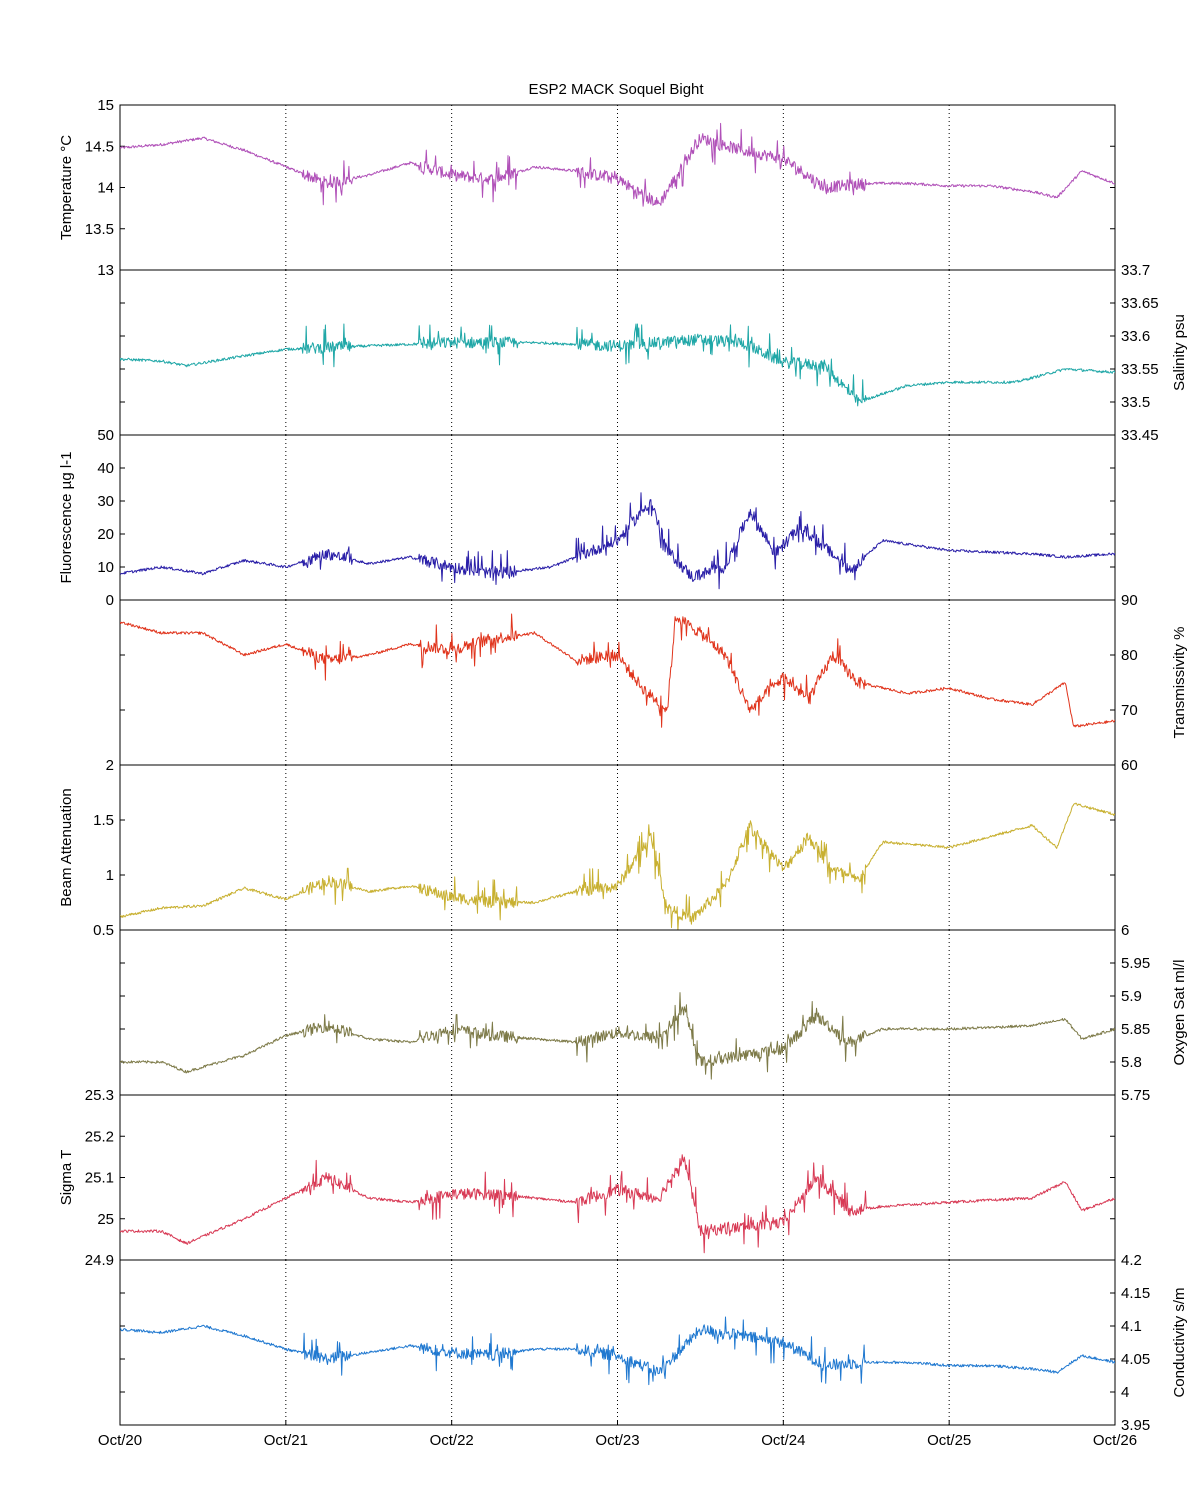  What do you see at coordinates (105, 534) in the screenshot?
I see `y-tick-label: 20` at bounding box center [105, 534].